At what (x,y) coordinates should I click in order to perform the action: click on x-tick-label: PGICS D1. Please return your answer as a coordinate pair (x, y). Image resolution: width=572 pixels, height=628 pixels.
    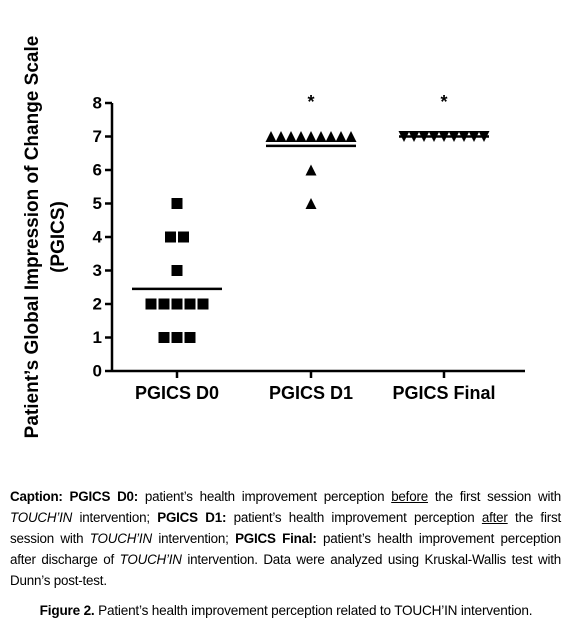
    Looking at the image, I should click on (311, 393).